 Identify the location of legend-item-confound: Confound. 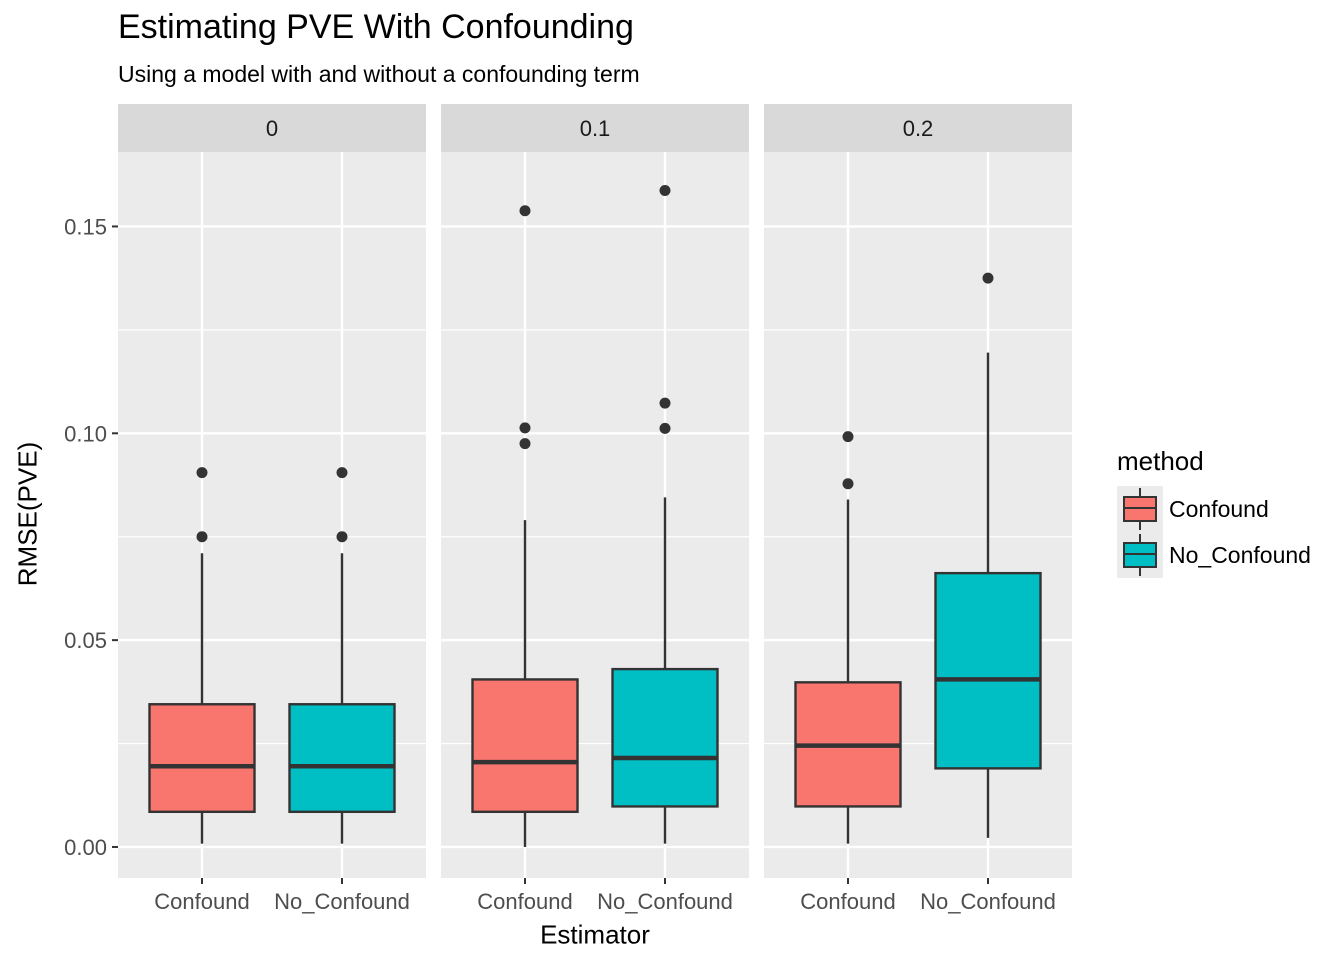
(1193, 509).